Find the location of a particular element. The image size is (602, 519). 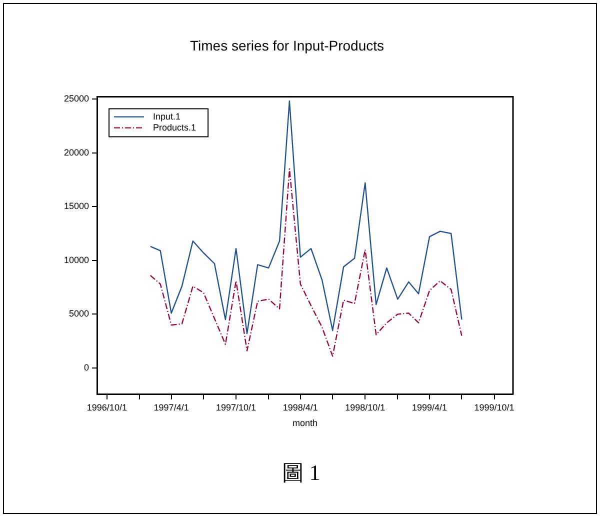

y-tick-label: 0 is located at coordinates (87, 367).